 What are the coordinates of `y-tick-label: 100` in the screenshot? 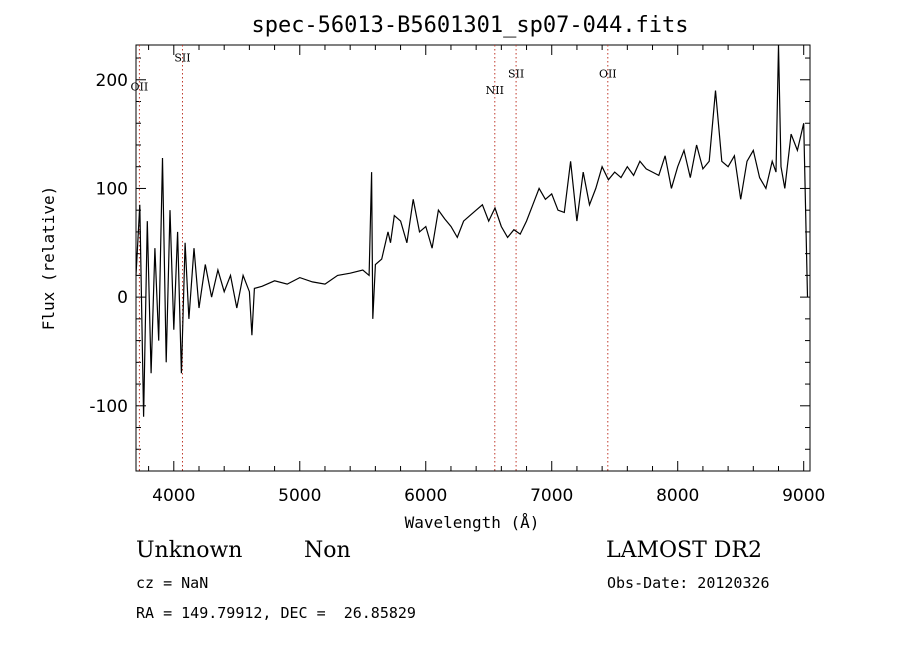 It's located at (112, 189).